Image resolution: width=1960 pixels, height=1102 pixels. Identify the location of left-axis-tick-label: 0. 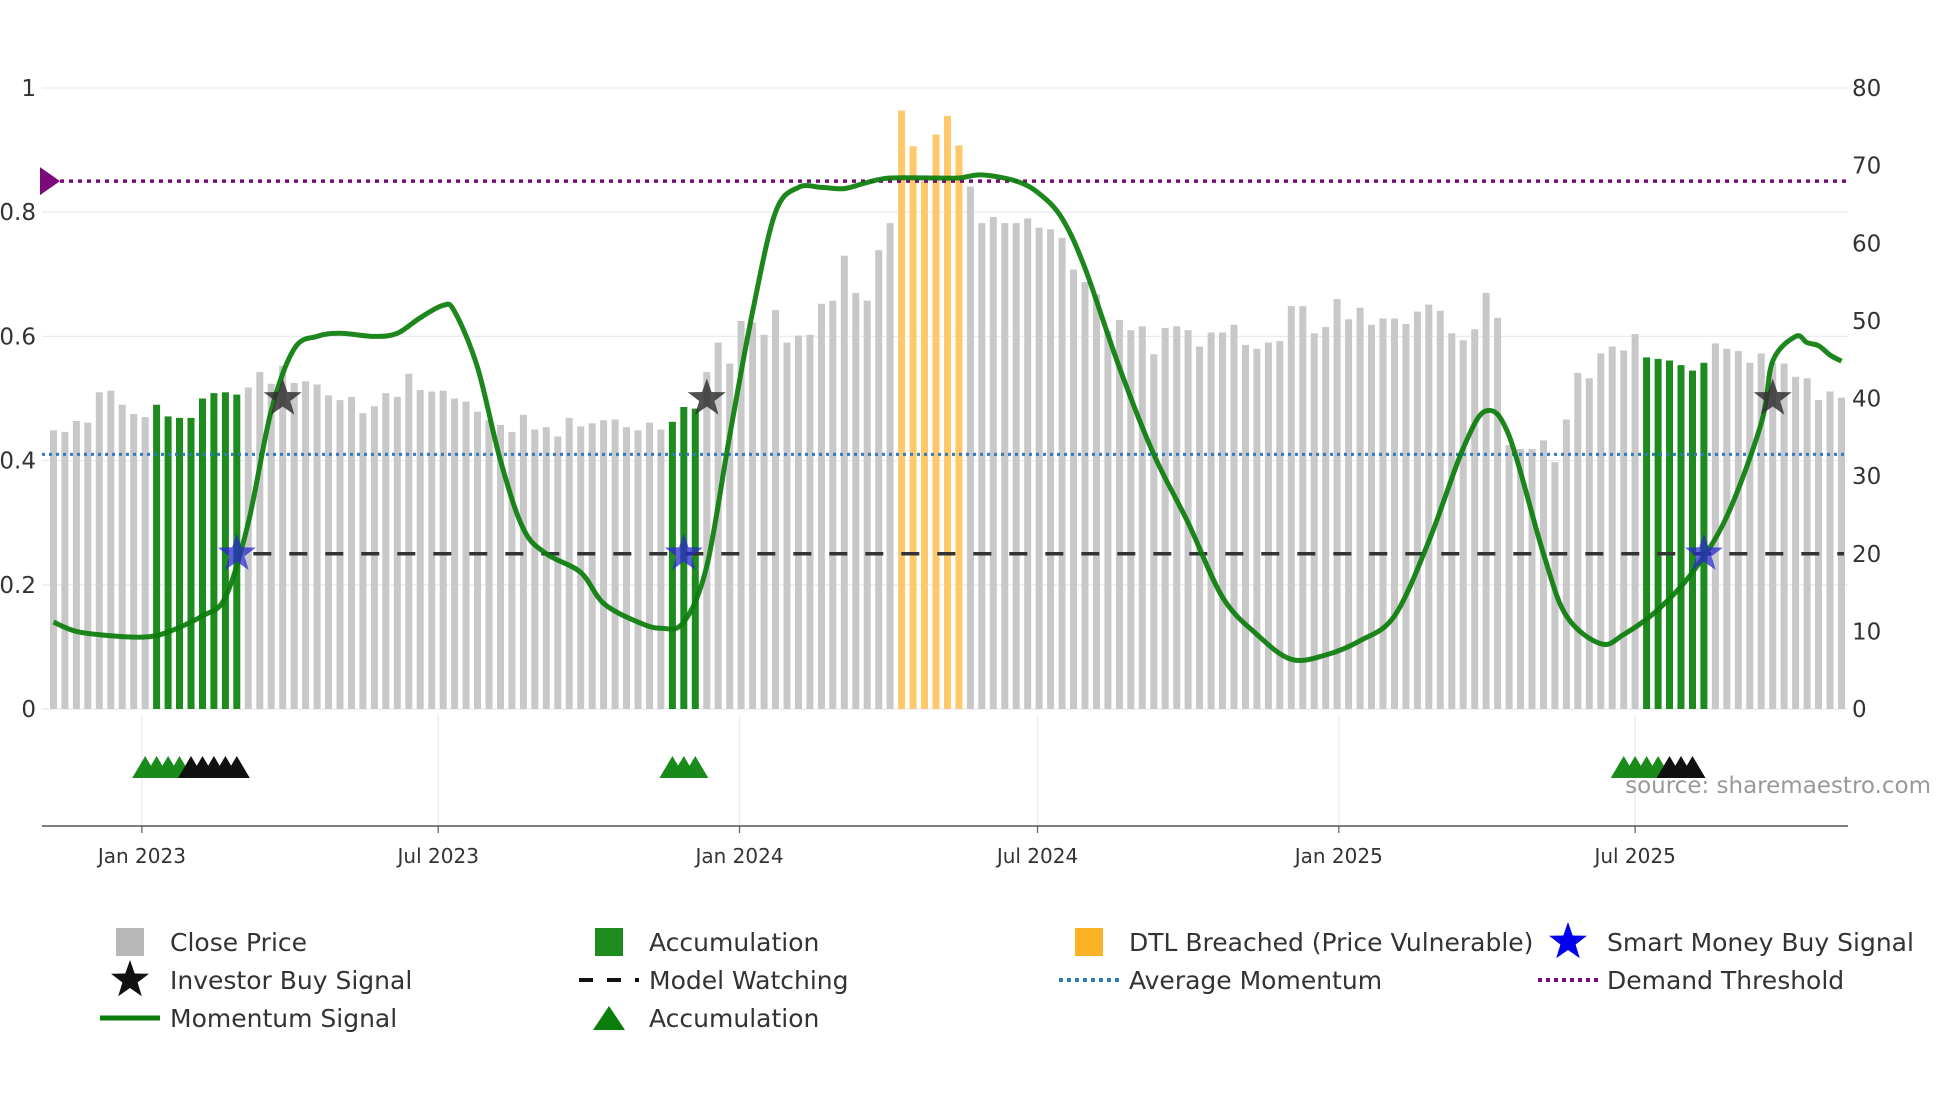
(28, 710).